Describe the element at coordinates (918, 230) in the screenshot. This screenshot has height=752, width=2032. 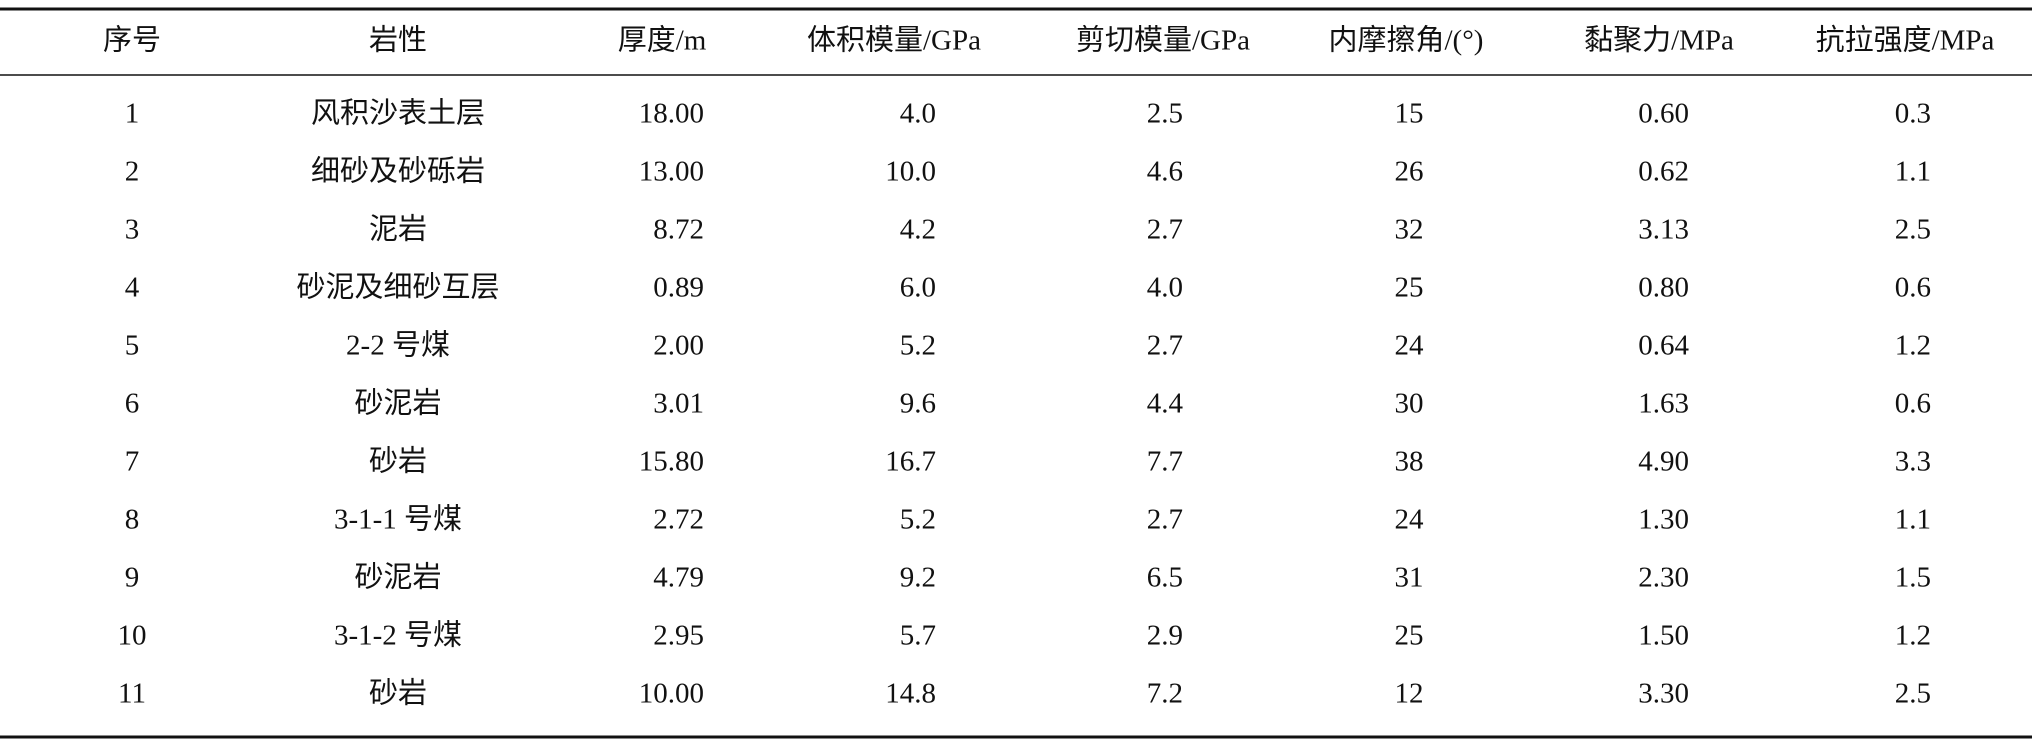
I see `table-cell: 4.2` at that location.